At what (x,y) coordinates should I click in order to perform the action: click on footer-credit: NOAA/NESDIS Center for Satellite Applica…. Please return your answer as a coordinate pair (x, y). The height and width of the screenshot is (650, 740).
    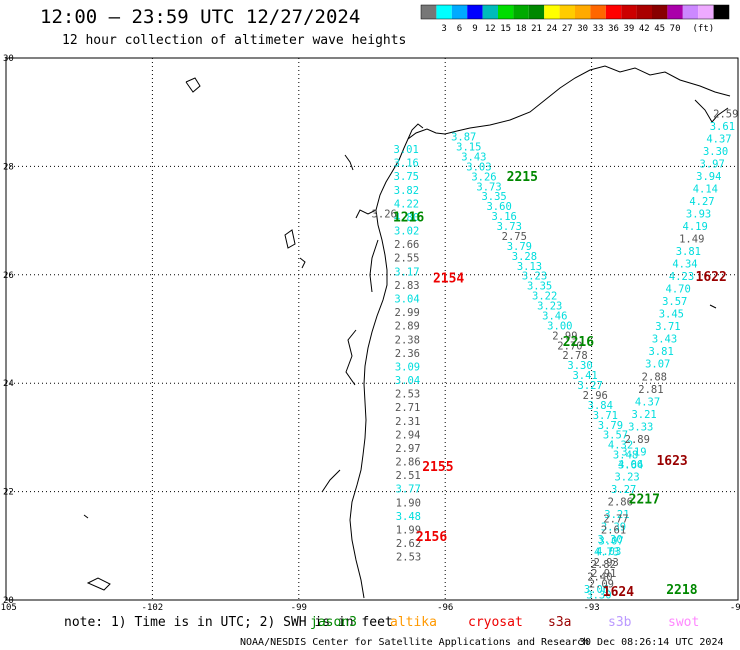
    Looking at the image, I should click on (414, 642).